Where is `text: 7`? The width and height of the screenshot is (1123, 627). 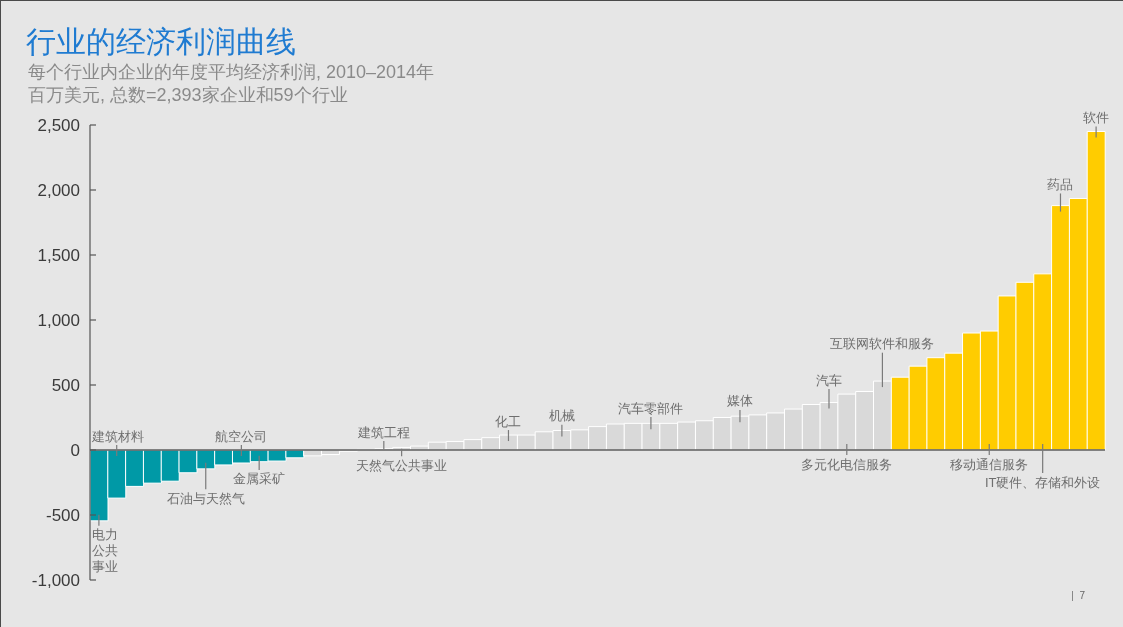 text: 7 is located at coordinates (1082, 596).